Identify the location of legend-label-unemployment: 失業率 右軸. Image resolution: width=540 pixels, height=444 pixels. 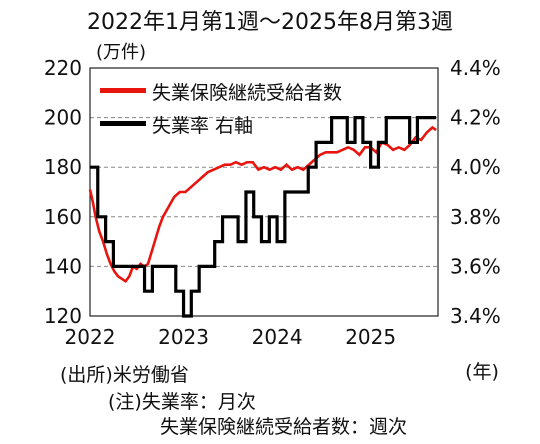
(202, 126).